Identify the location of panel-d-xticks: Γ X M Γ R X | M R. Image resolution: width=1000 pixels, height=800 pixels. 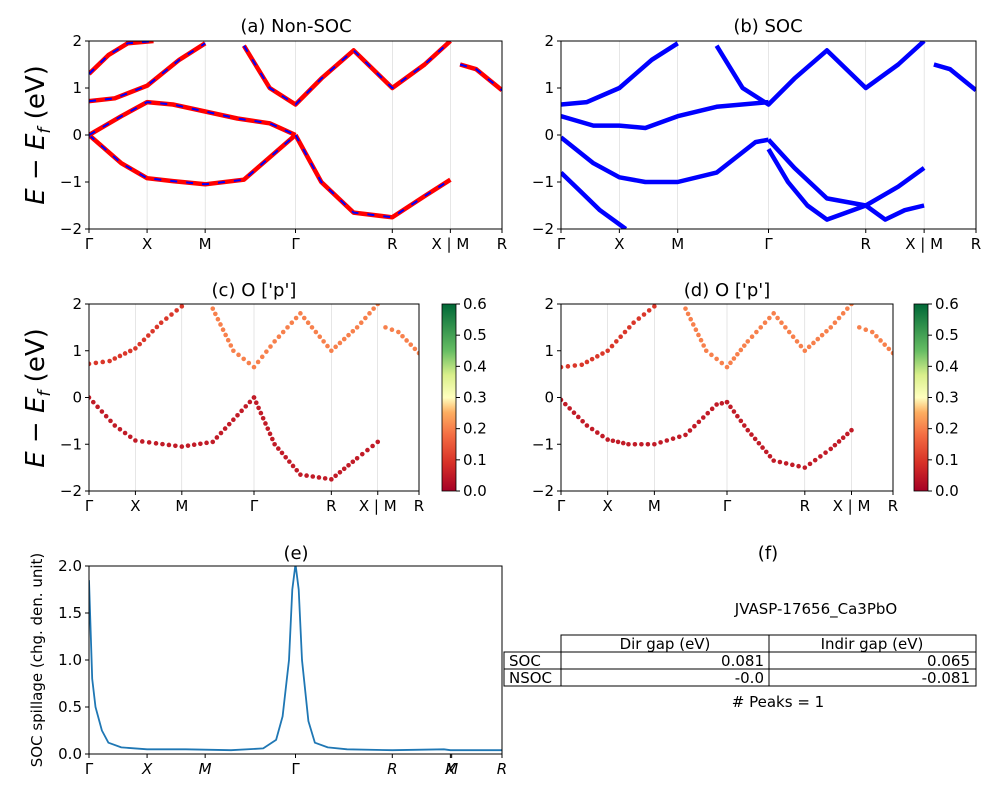
(727, 503).